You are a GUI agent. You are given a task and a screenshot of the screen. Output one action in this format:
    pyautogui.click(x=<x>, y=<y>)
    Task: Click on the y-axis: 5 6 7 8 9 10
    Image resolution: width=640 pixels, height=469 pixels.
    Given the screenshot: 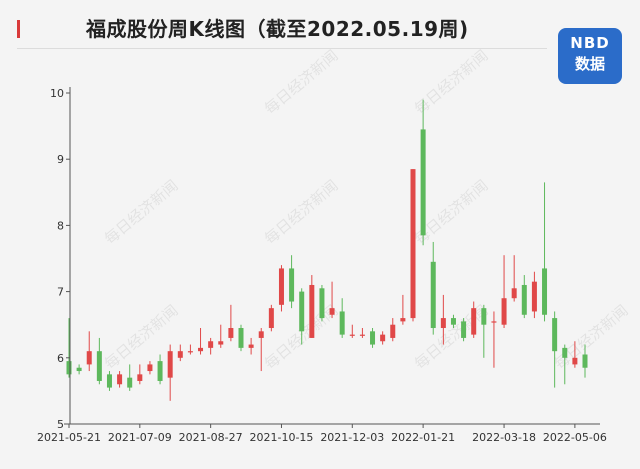 What is the action you would take?
    pyautogui.click(x=60, y=259)
    